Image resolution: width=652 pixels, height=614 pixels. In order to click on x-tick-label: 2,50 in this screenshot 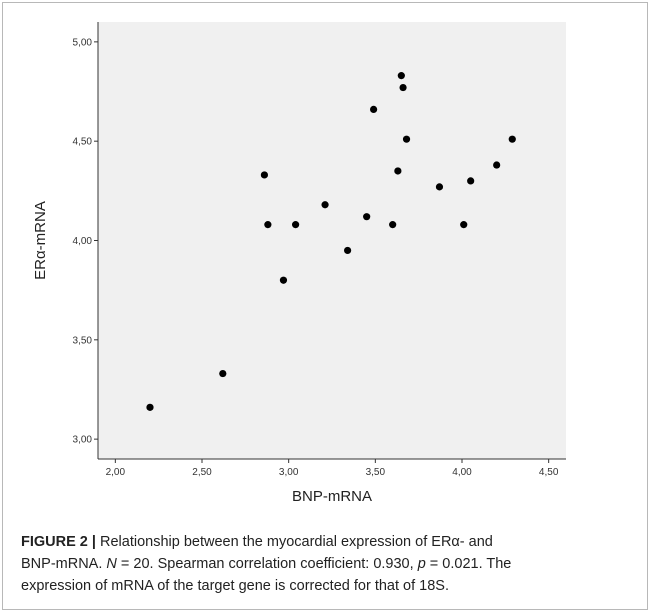, I will do `click(202, 472)`.